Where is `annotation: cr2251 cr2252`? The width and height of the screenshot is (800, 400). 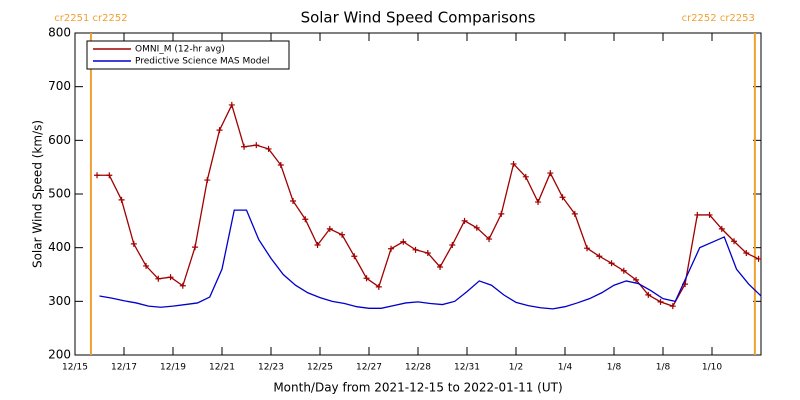 annotation: cr2251 cr2252 is located at coordinates (90, 18).